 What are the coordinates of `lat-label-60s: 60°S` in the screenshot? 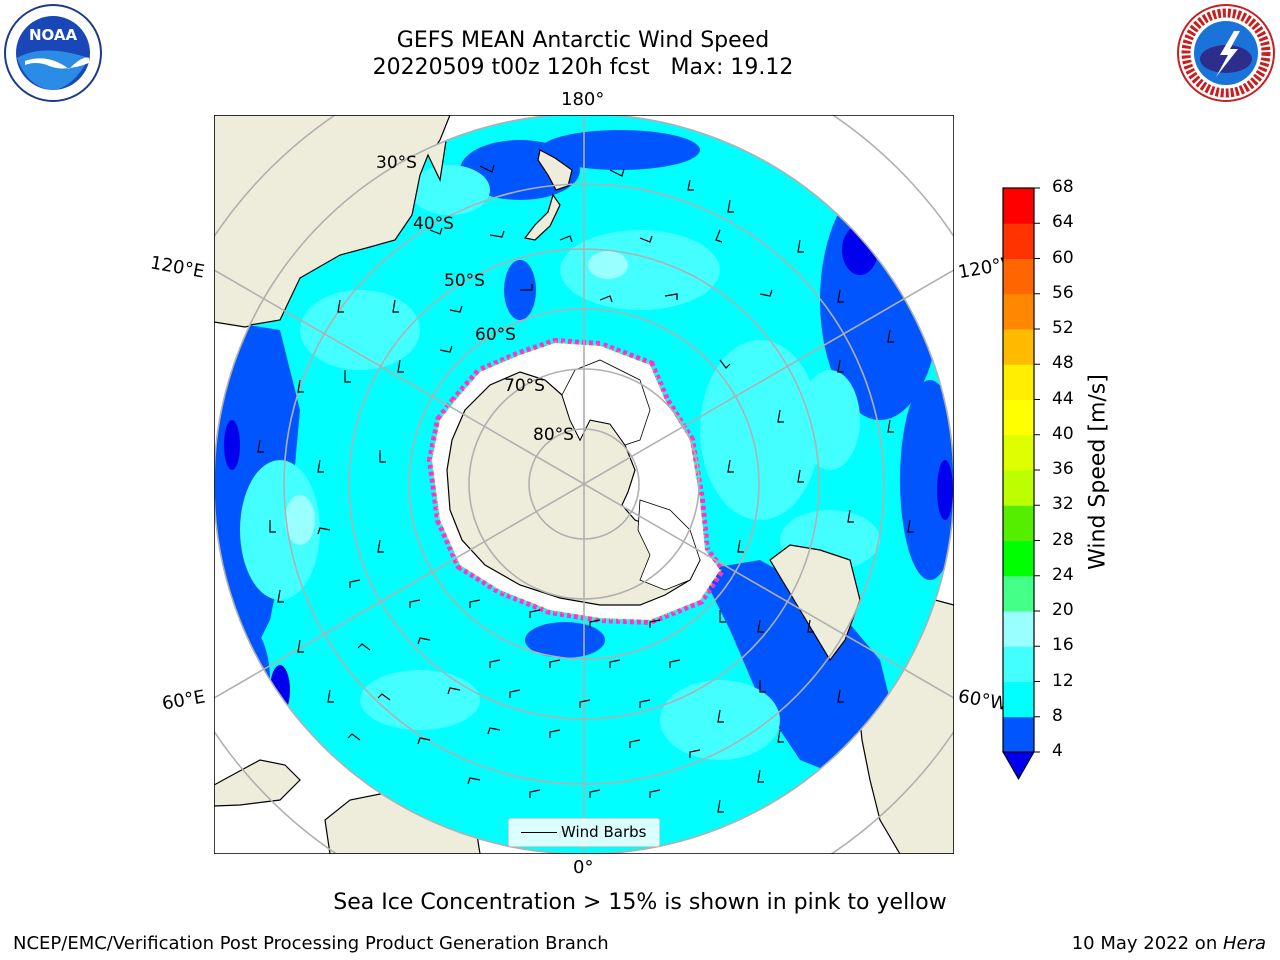 It's located at (495, 335).